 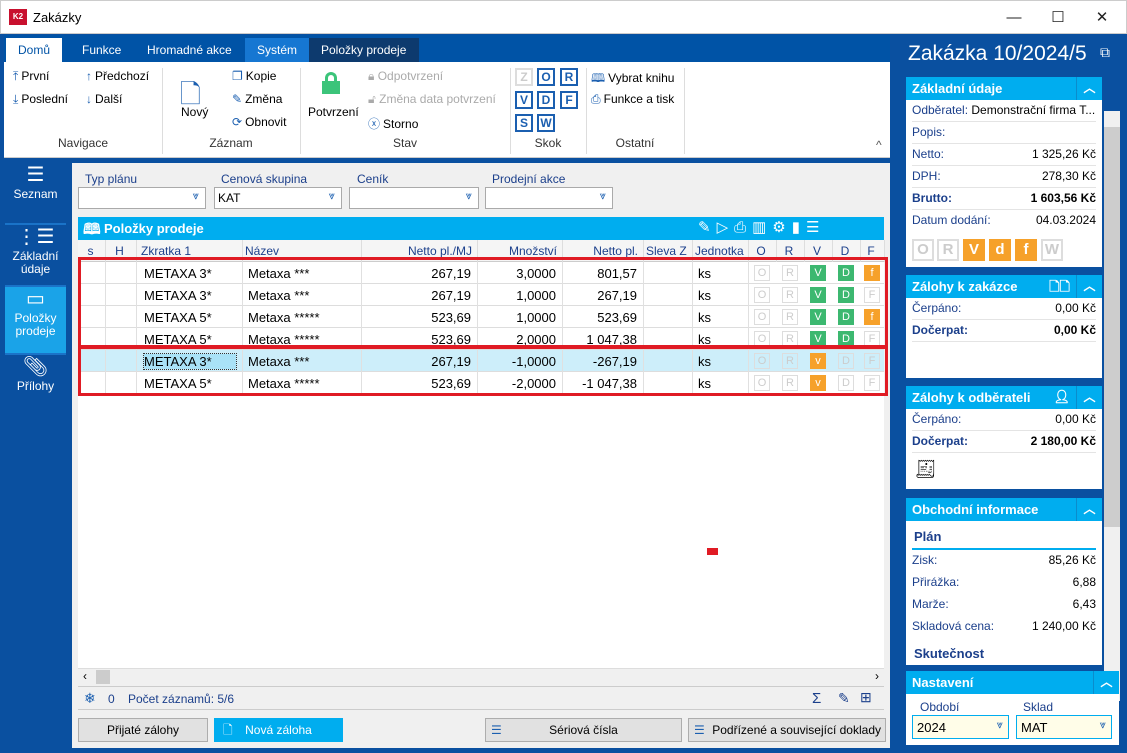 I want to click on nav-zakladni-udaje: ⋮☰ Základní údaje, so click(x=35, y=256).